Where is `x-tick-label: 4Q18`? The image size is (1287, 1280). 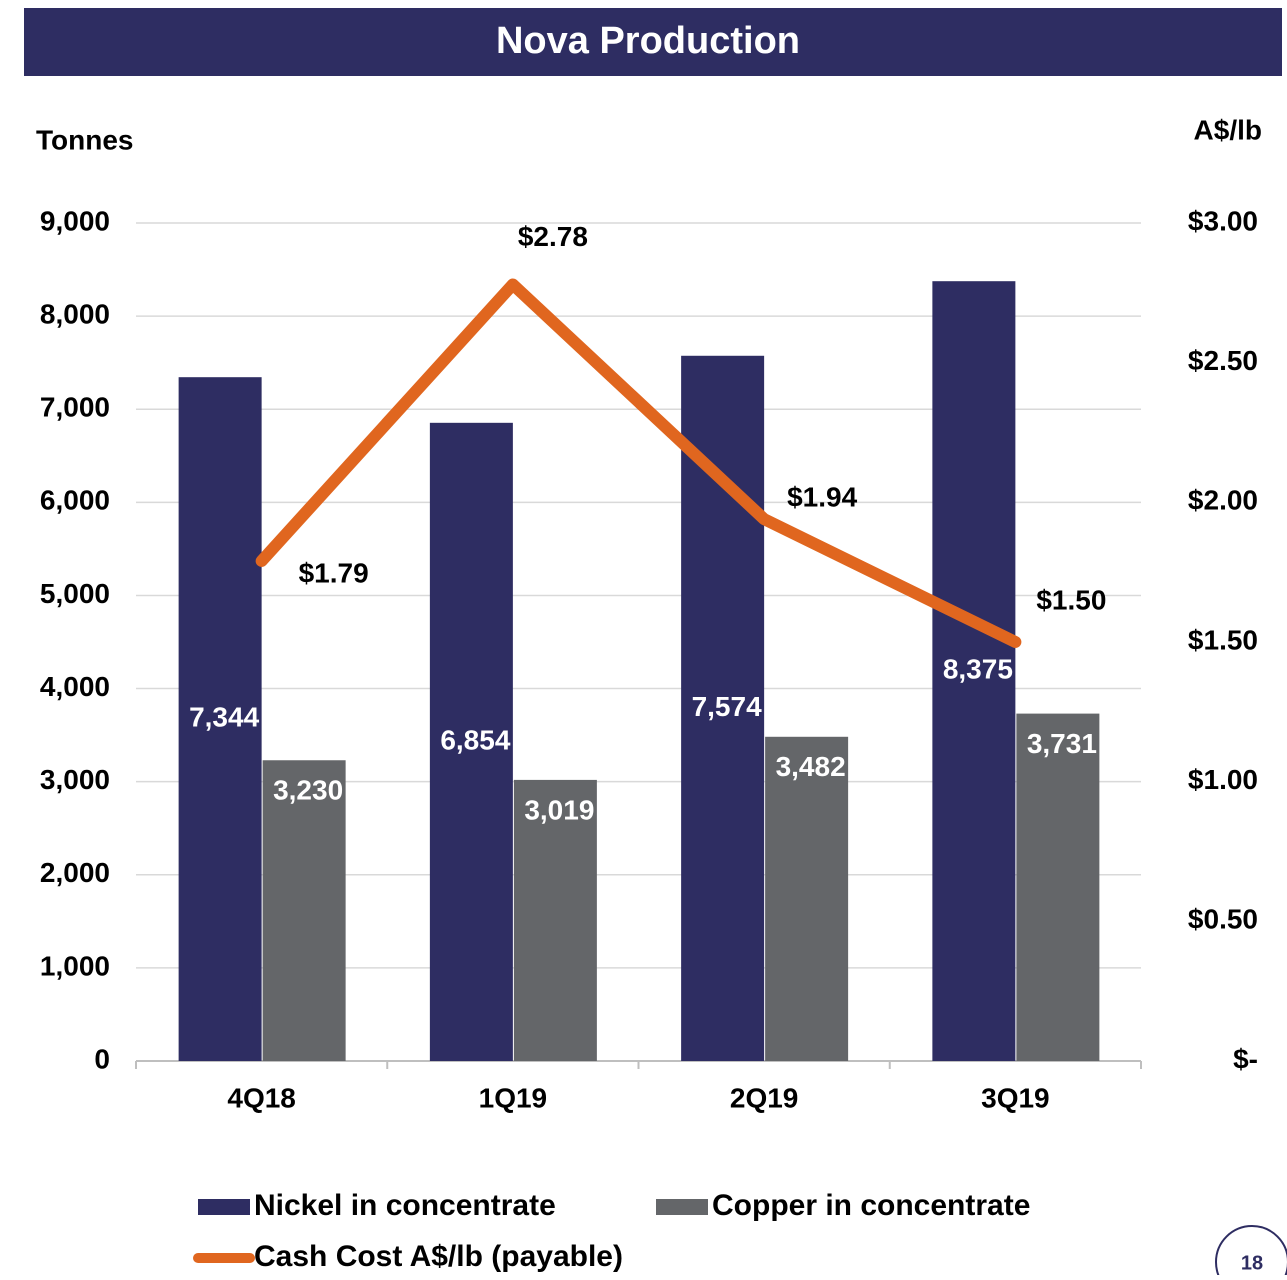 x-tick-label: 4Q18 is located at coordinates (261, 1097).